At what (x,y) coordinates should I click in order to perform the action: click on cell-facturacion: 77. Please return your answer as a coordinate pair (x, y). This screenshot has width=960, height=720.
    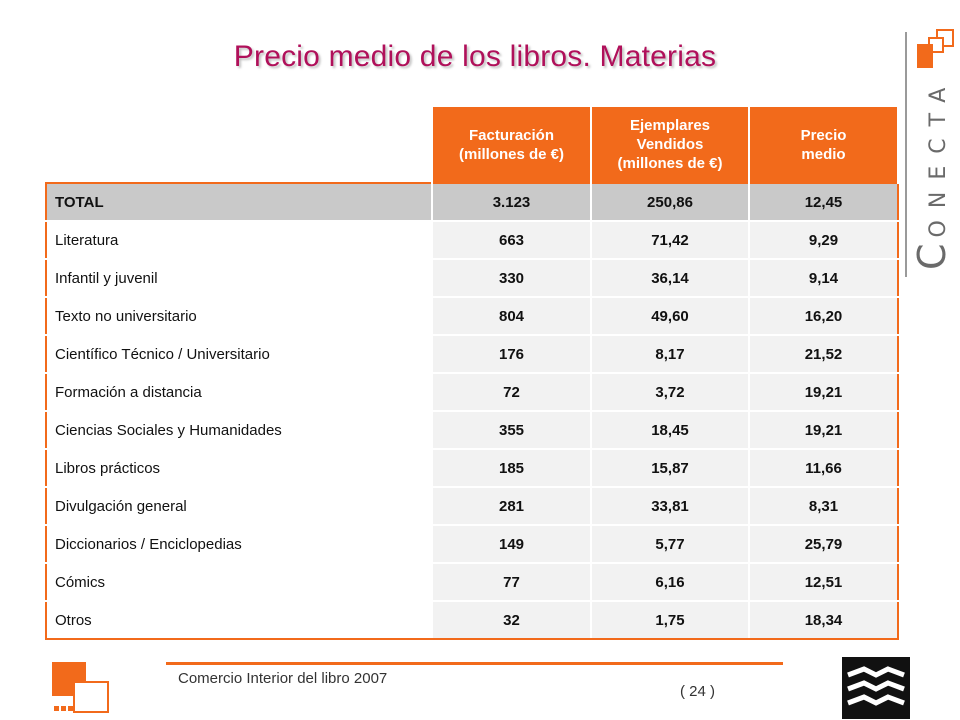
    Looking at the image, I should click on (511, 582).